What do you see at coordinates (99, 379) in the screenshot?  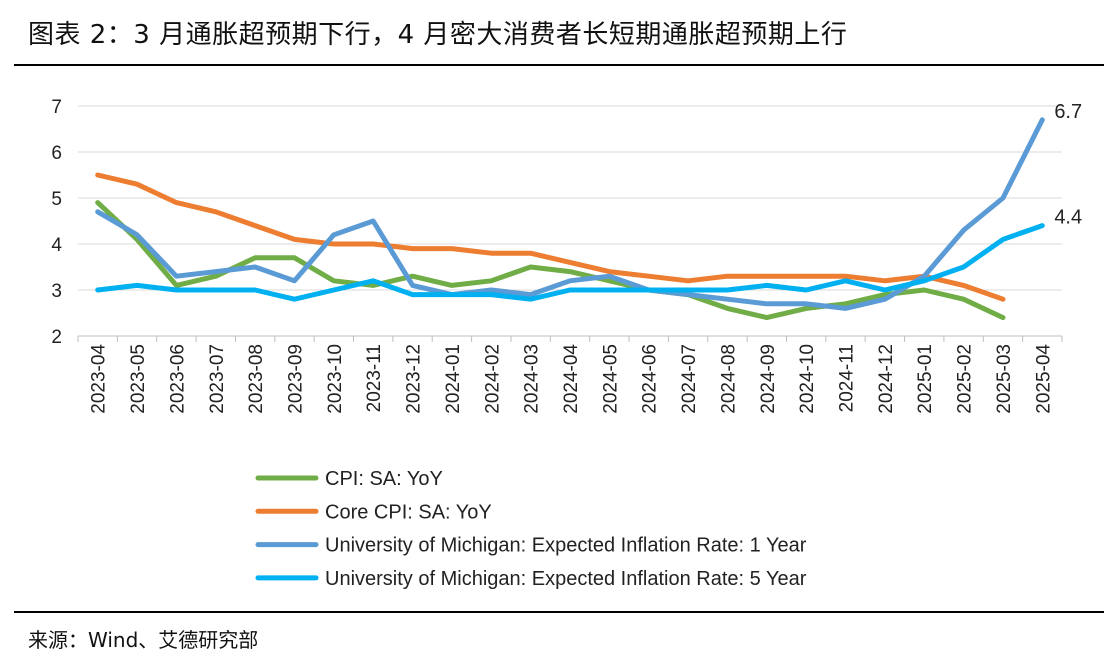 I see `x-tick-label: 2023-04` at bounding box center [99, 379].